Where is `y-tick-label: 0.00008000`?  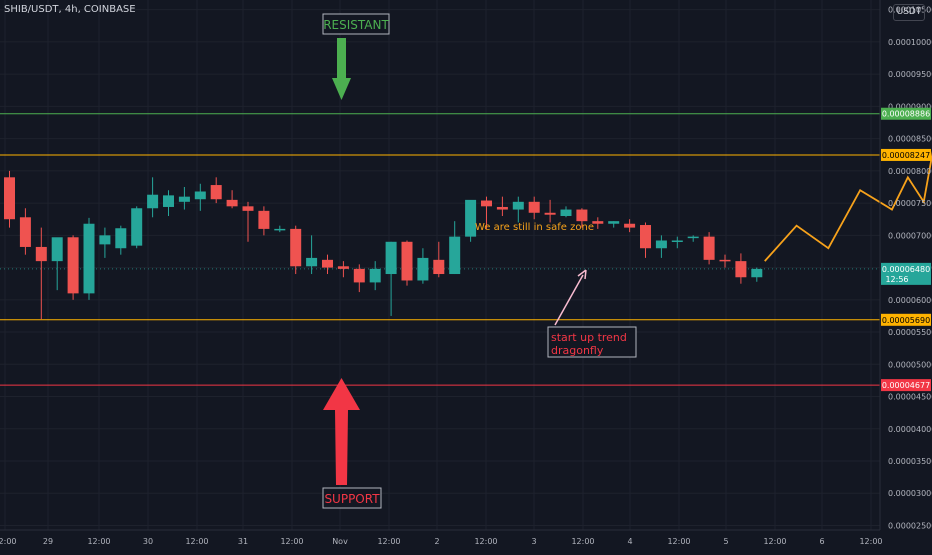 y-tick-label: 0.00008000 is located at coordinates (910, 171).